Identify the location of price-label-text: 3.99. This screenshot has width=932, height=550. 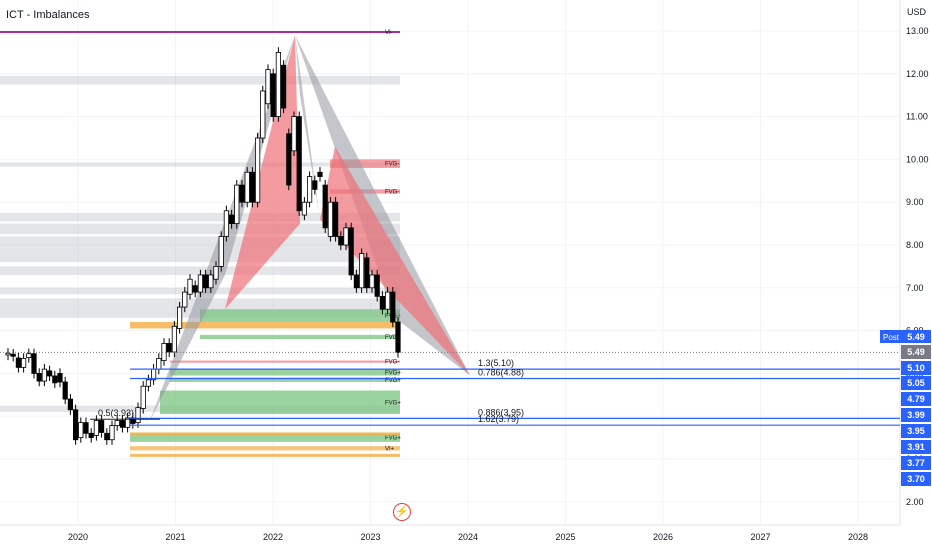
(916, 415).